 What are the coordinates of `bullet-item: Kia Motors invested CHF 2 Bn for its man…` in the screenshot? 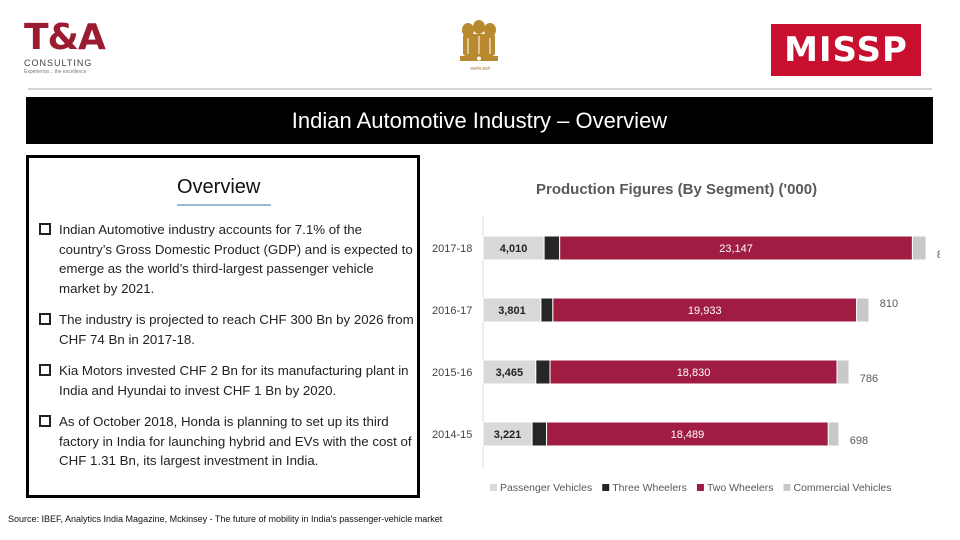 It's located at (226, 380).